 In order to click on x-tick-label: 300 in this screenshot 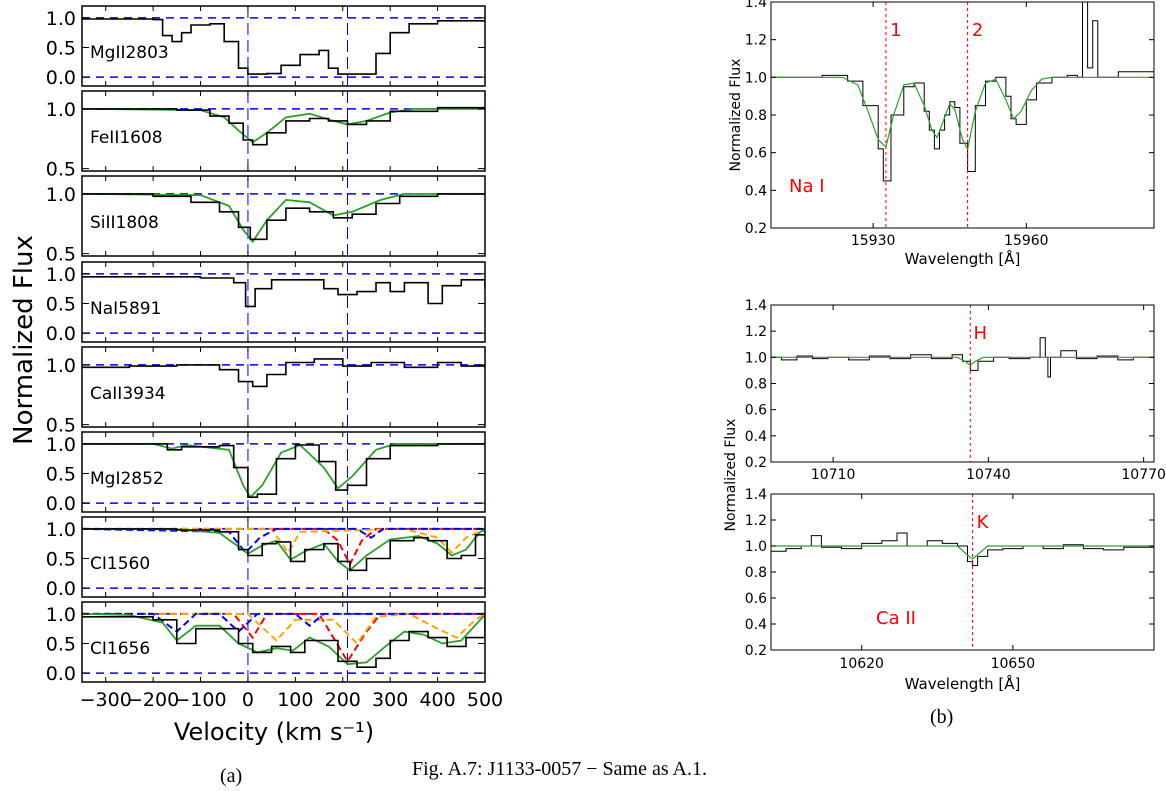, I will do `click(390, 700)`.